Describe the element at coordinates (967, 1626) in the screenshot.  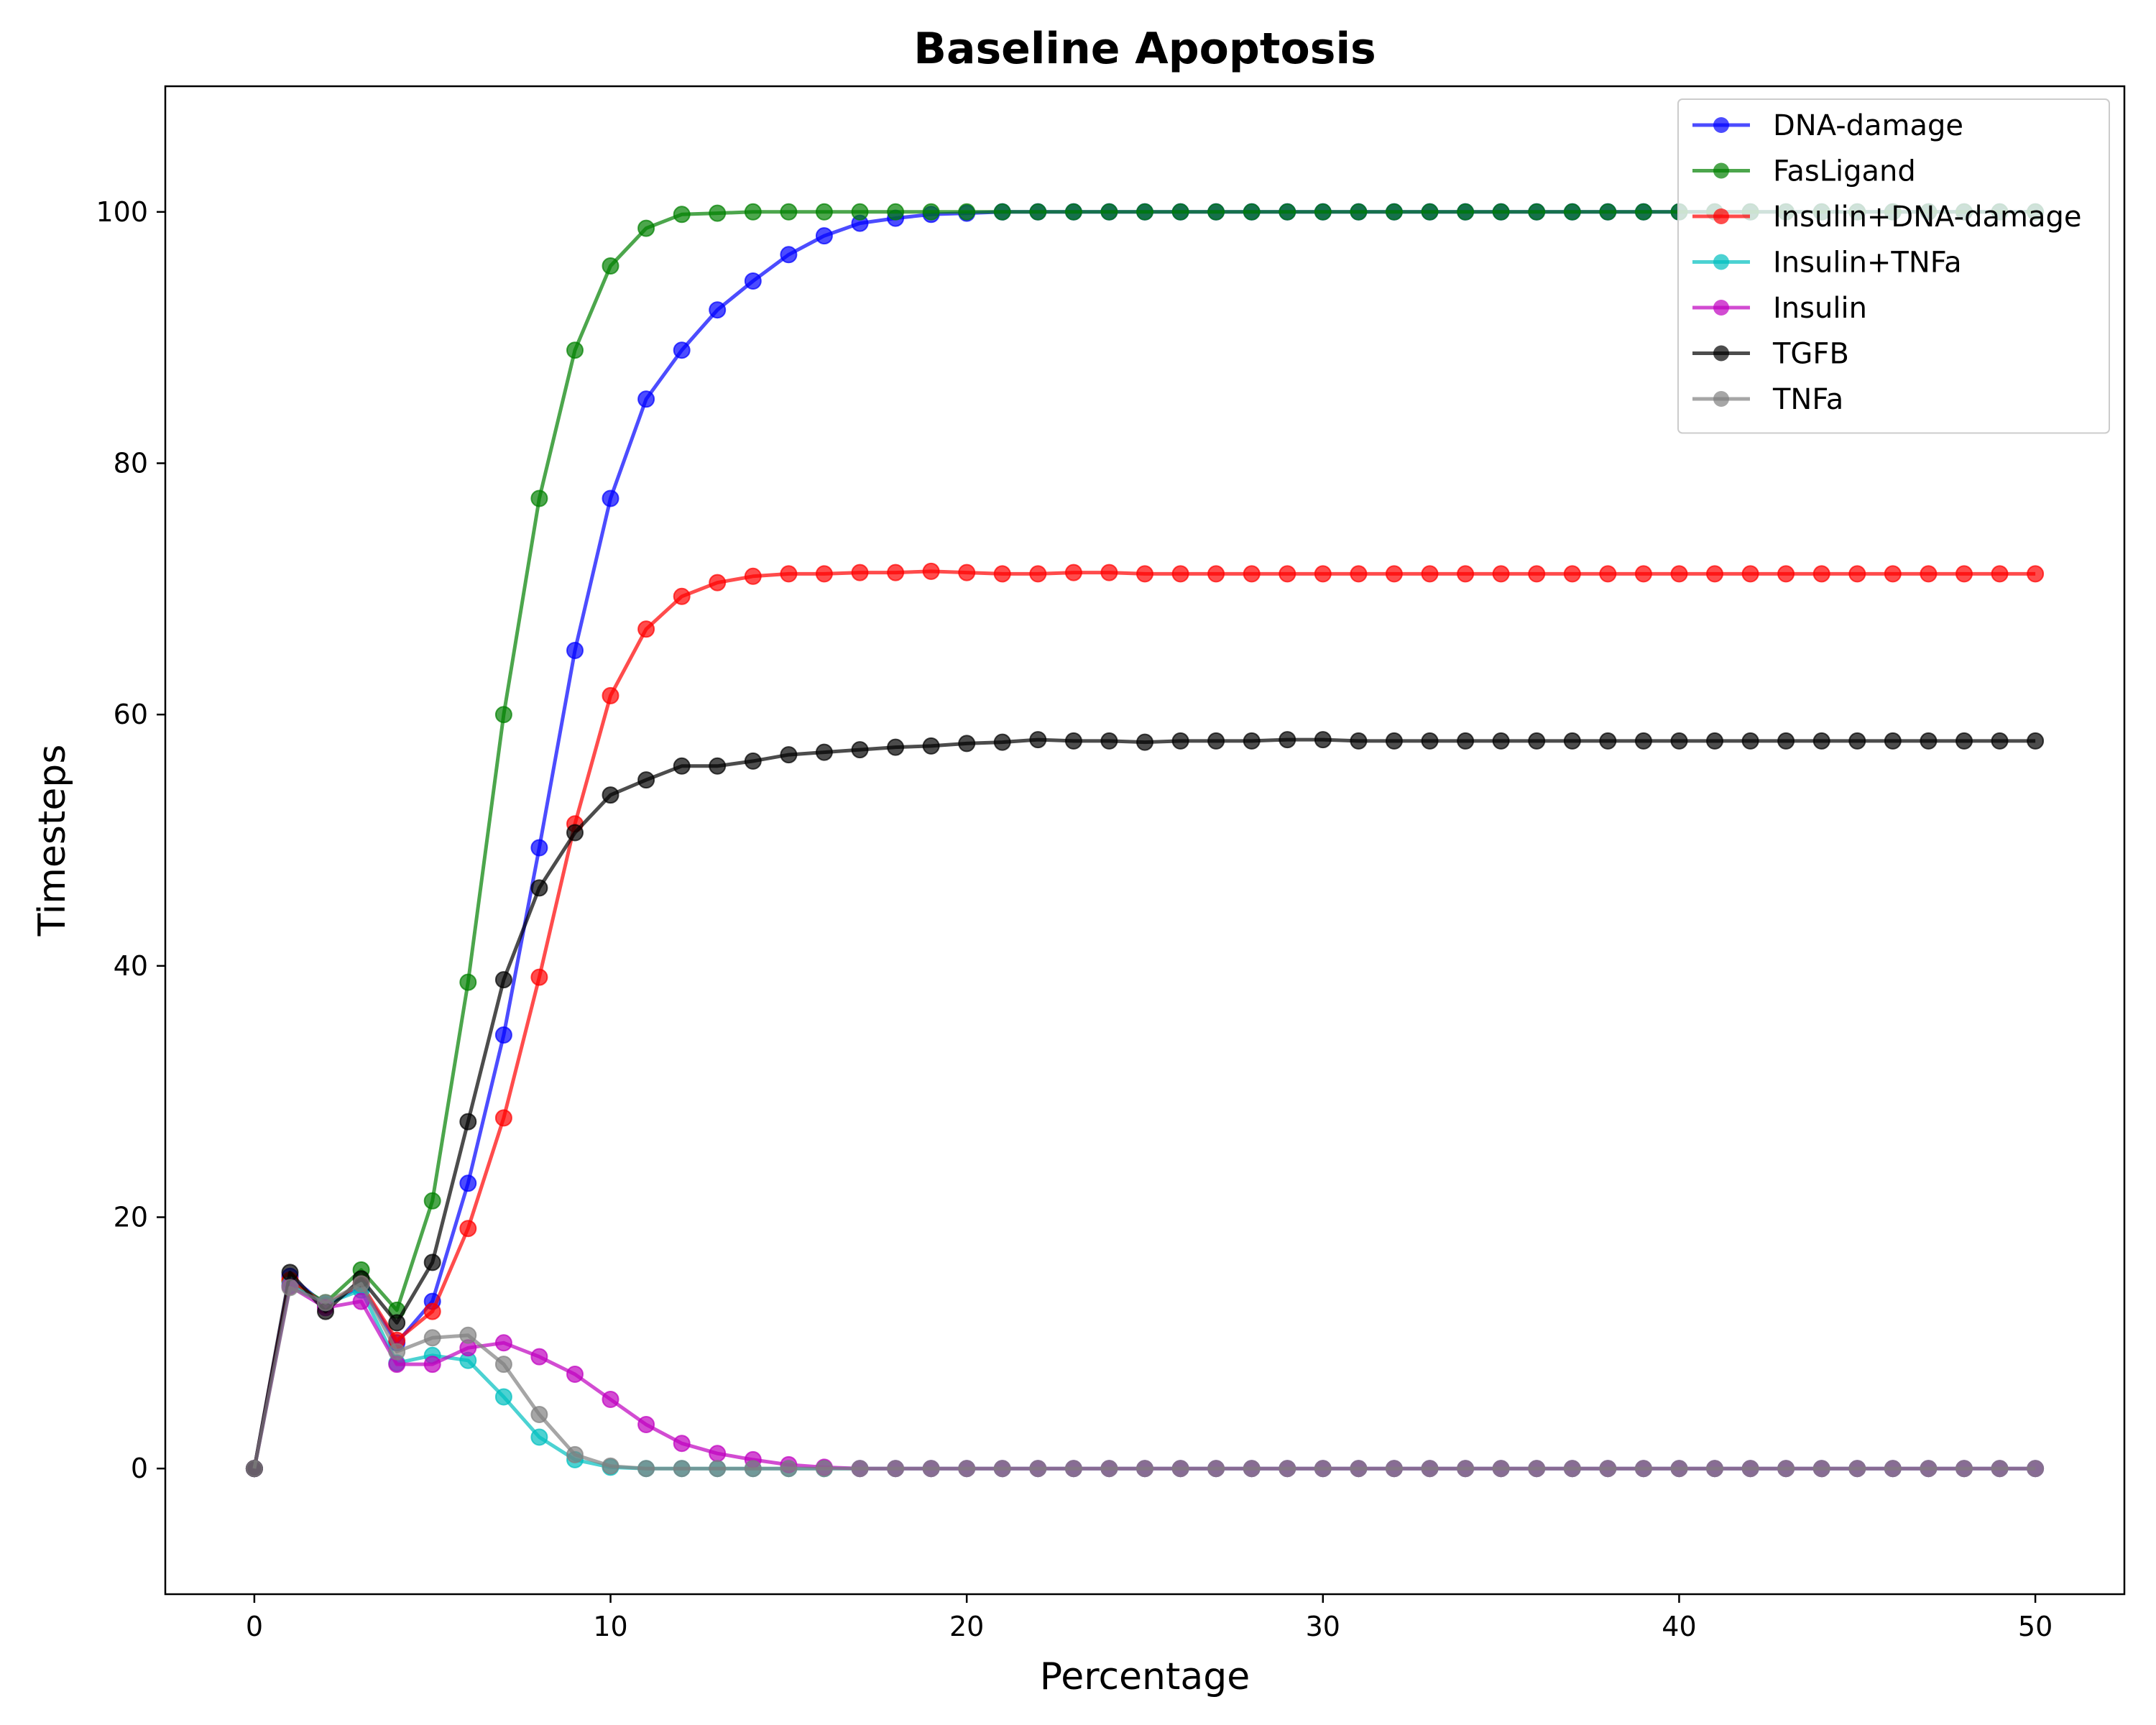
I see `x-tick-label: 20` at that location.